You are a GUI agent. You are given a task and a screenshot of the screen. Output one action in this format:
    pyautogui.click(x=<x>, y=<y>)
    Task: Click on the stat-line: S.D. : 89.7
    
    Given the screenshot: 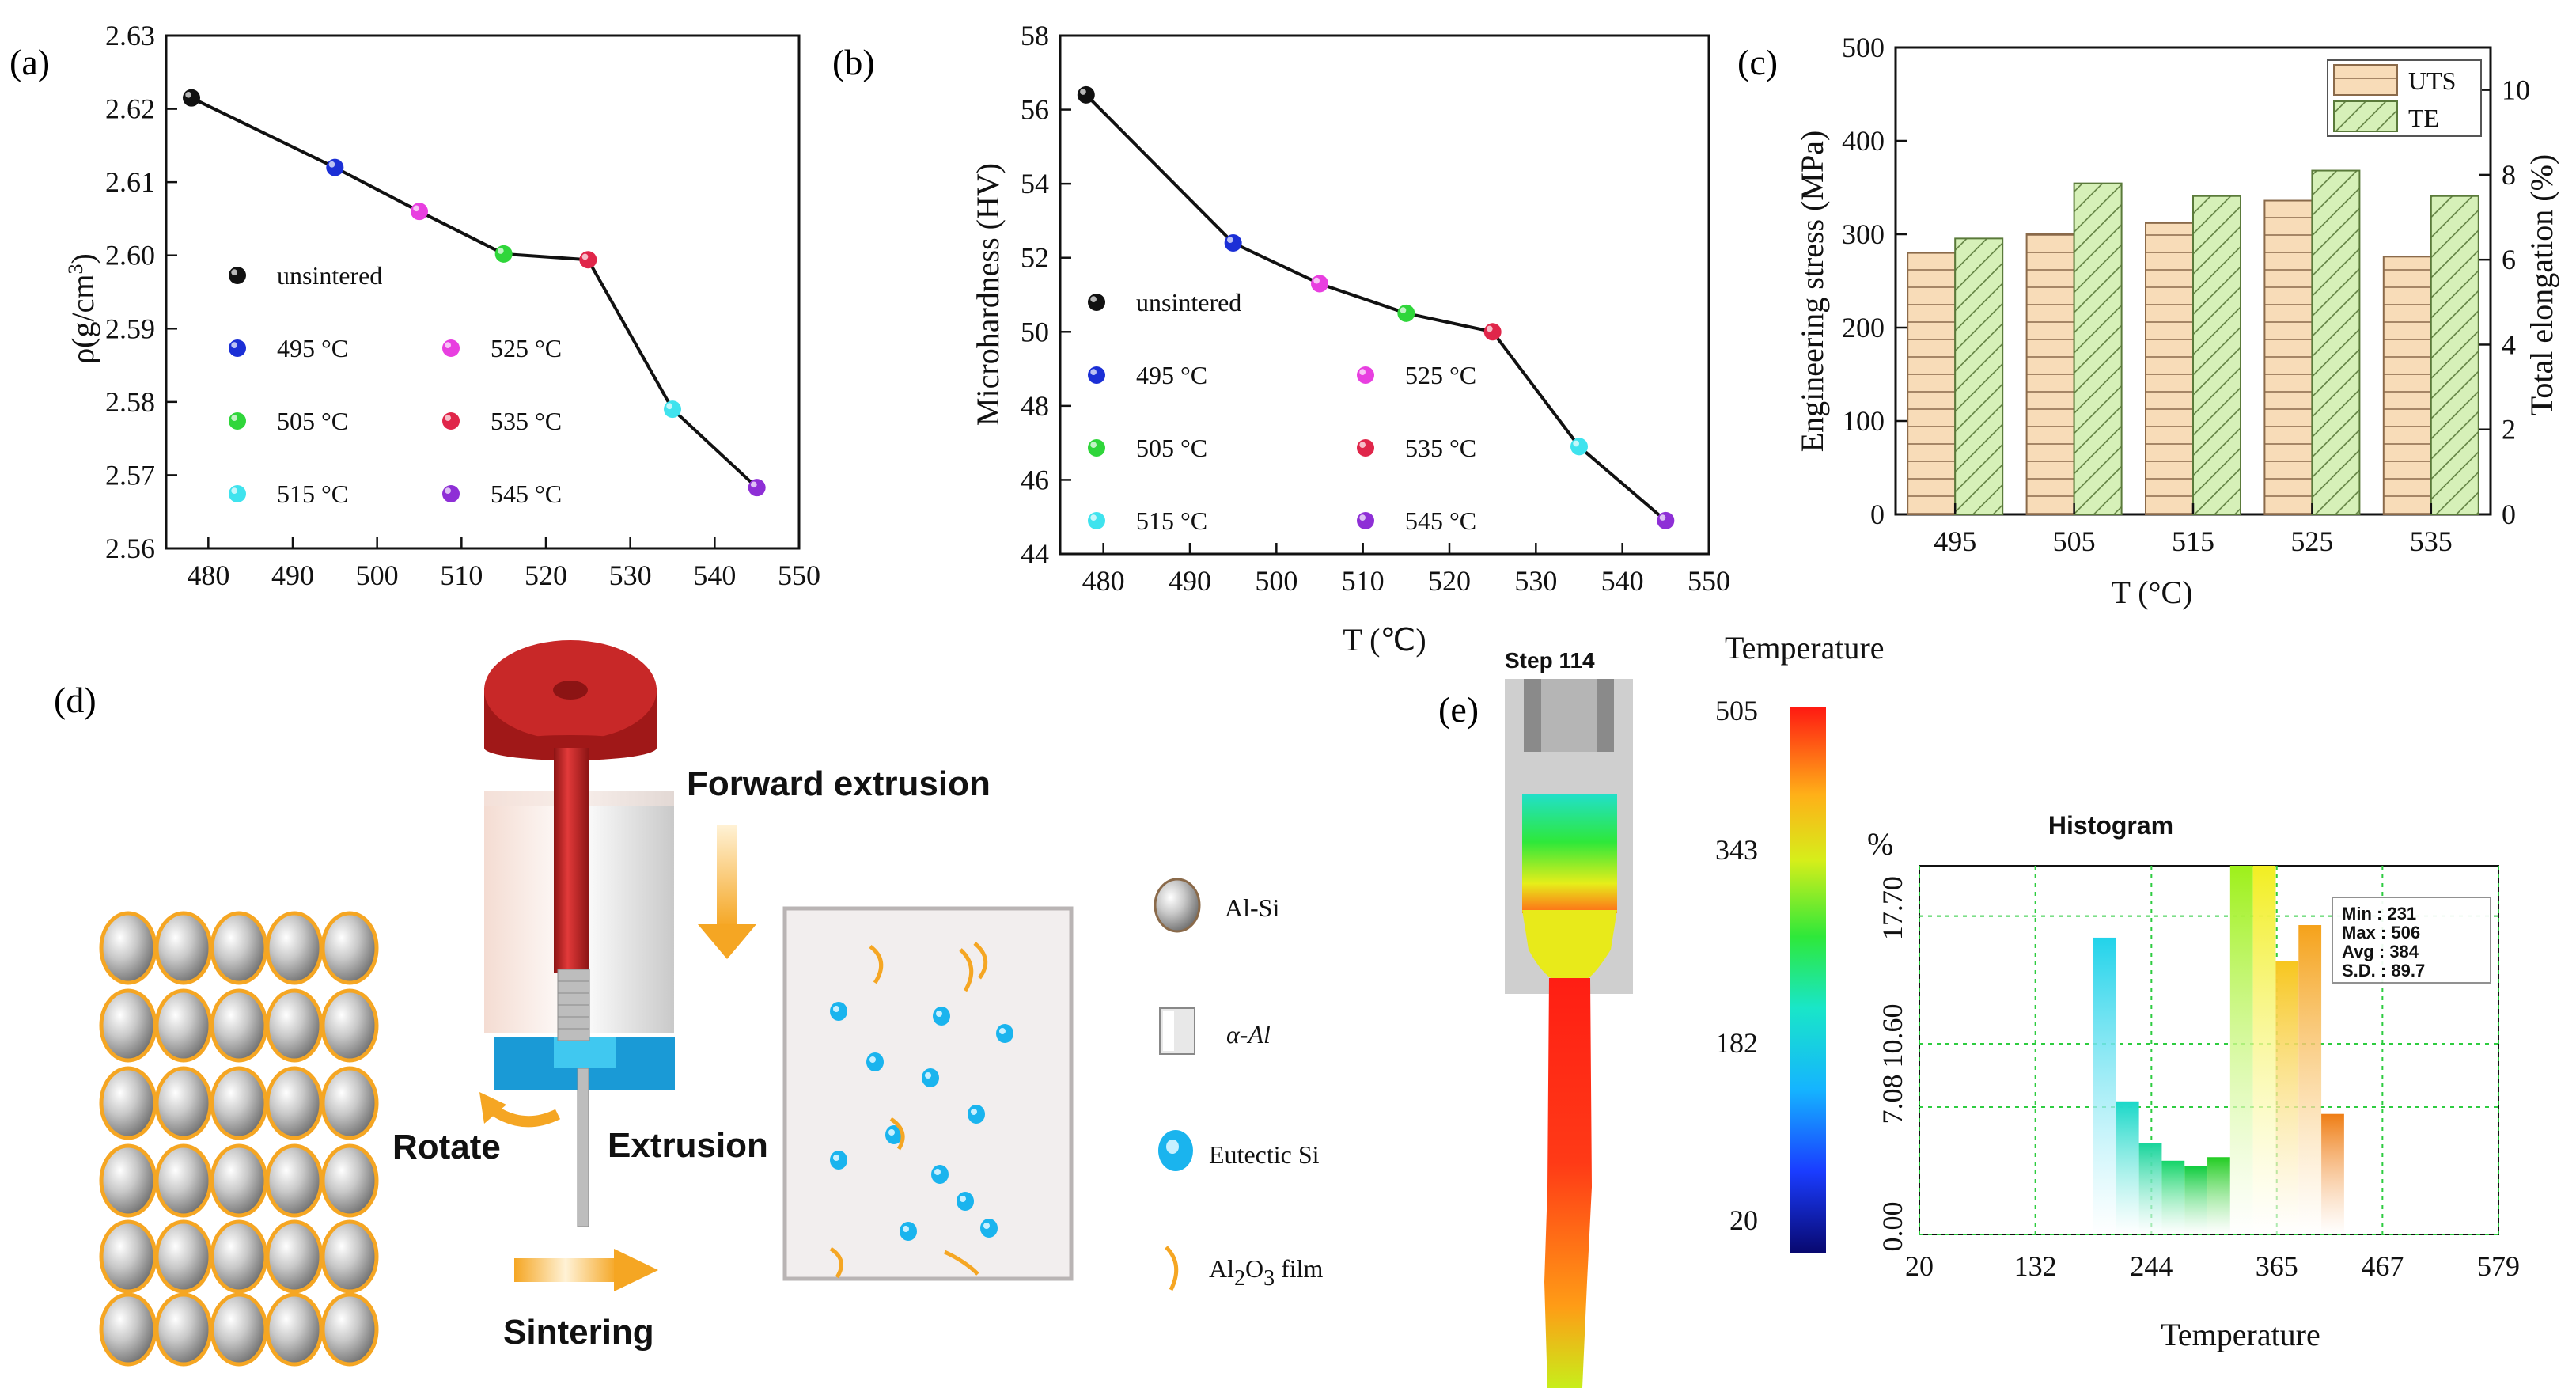 What is the action you would take?
    pyautogui.click(x=2383, y=970)
    